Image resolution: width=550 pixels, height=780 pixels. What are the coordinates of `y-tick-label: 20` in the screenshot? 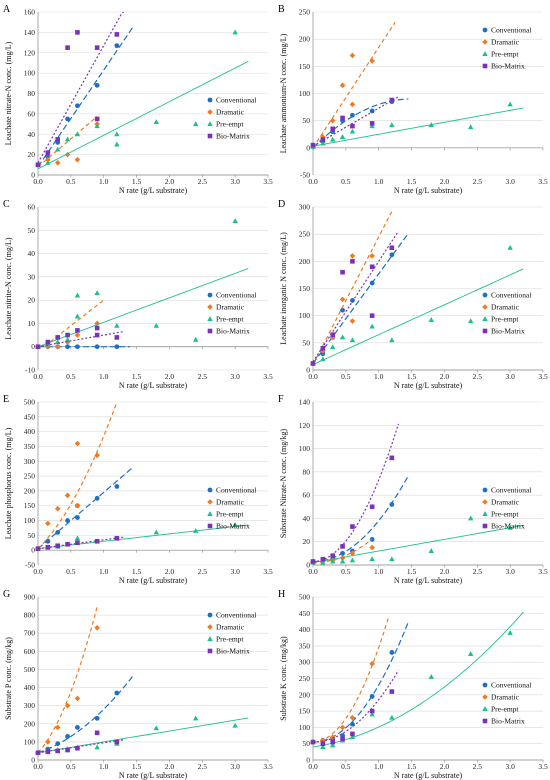 It's located at (32, 300).